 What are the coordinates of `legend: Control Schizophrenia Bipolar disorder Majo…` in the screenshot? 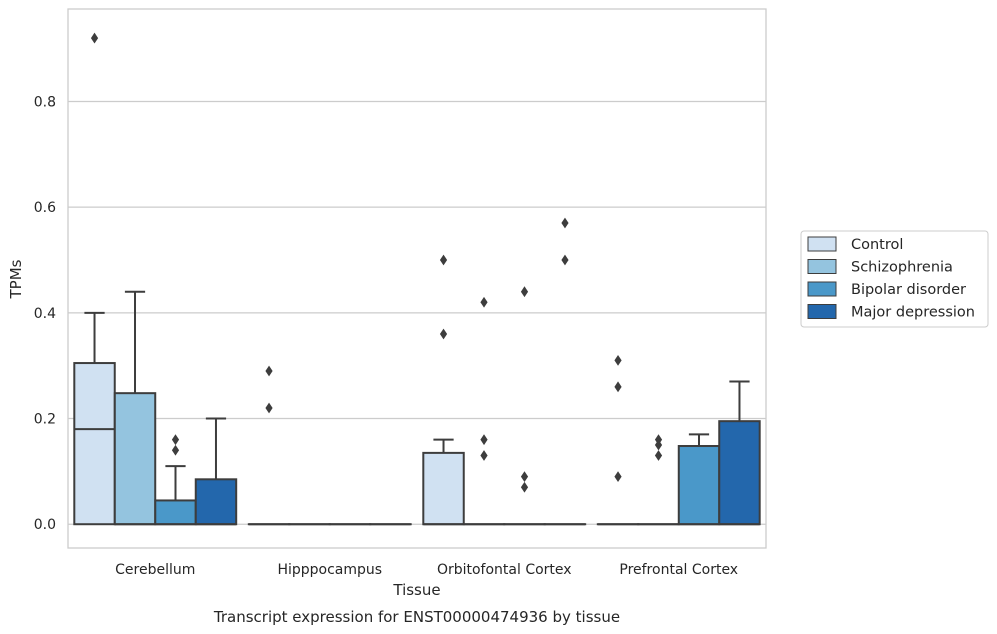 It's located at (894, 279).